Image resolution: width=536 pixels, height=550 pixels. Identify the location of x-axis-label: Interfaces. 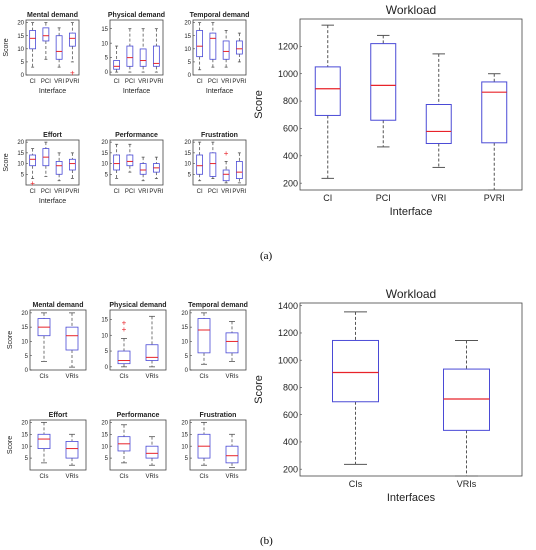
(411, 498).